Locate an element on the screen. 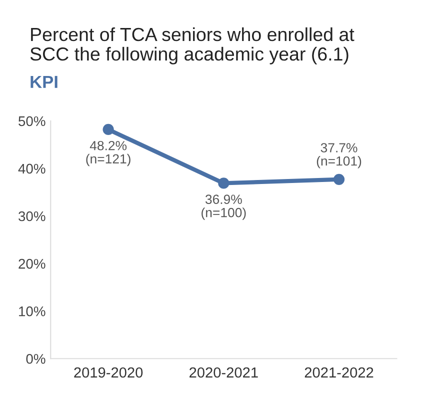 The image size is (422, 417). chart-subtitle: KPI is located at coordinates (44, 82).